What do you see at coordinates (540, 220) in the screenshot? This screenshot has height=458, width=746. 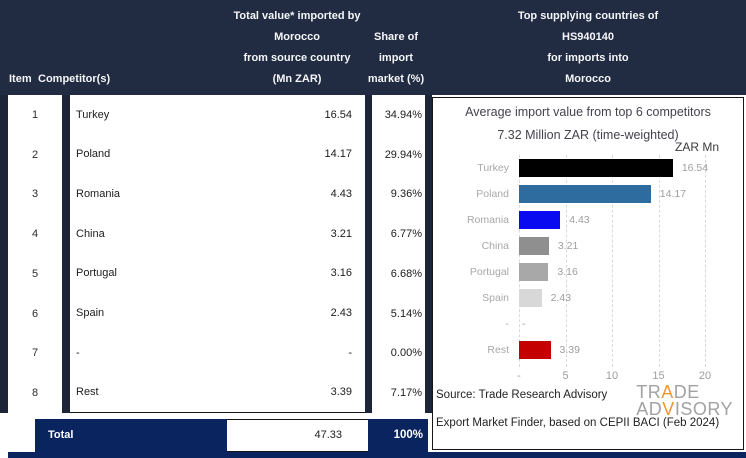 I see `bar-romania` at bounding box center [540, 220].